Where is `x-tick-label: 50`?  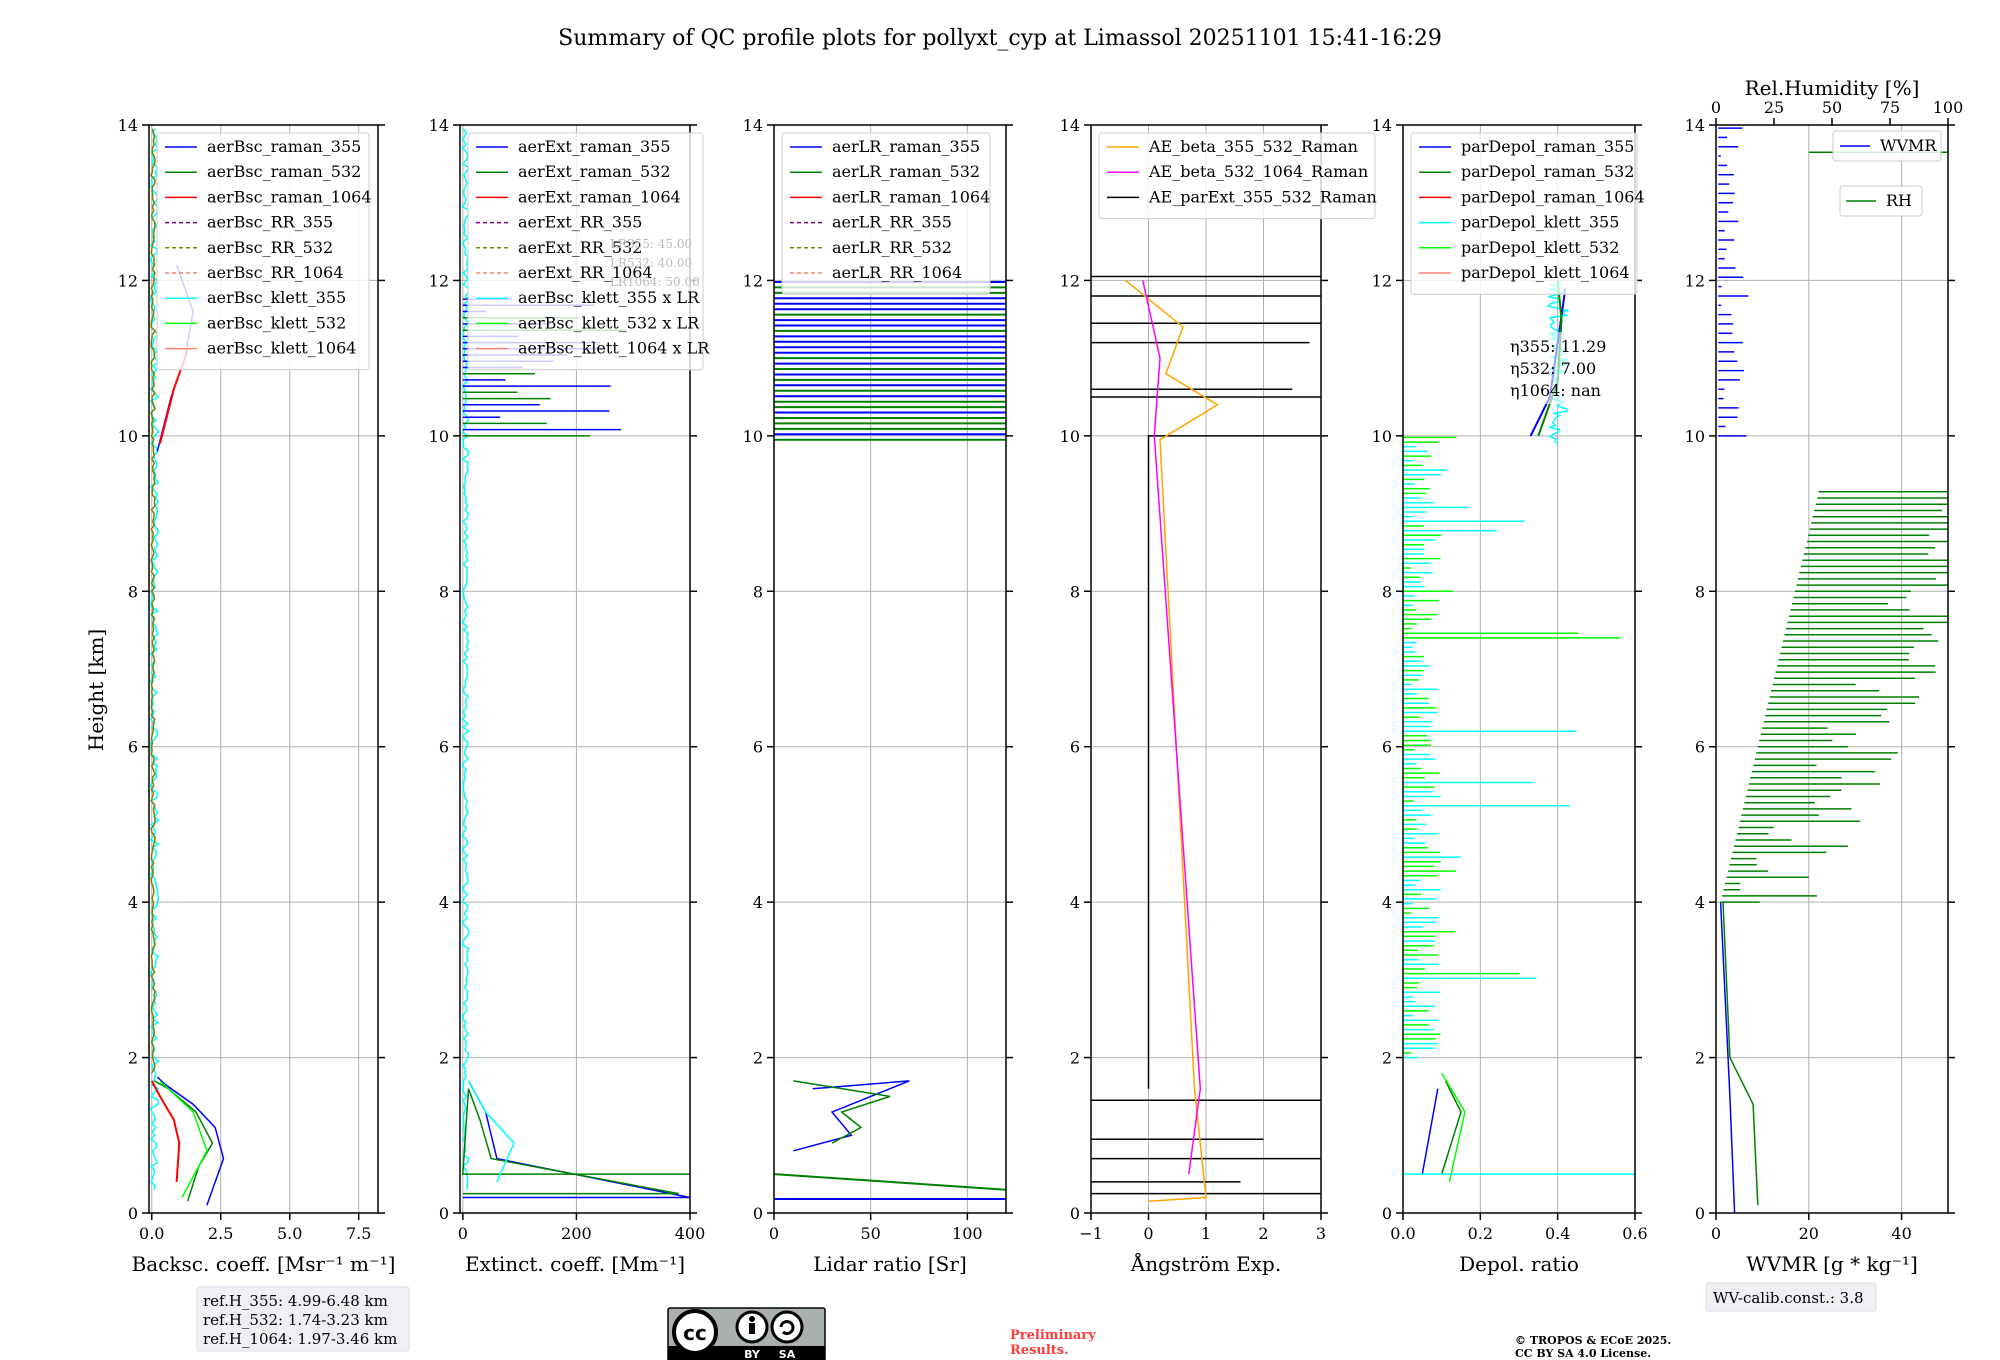
x-tick-label: 50 is located at coordinates (870, 1233).